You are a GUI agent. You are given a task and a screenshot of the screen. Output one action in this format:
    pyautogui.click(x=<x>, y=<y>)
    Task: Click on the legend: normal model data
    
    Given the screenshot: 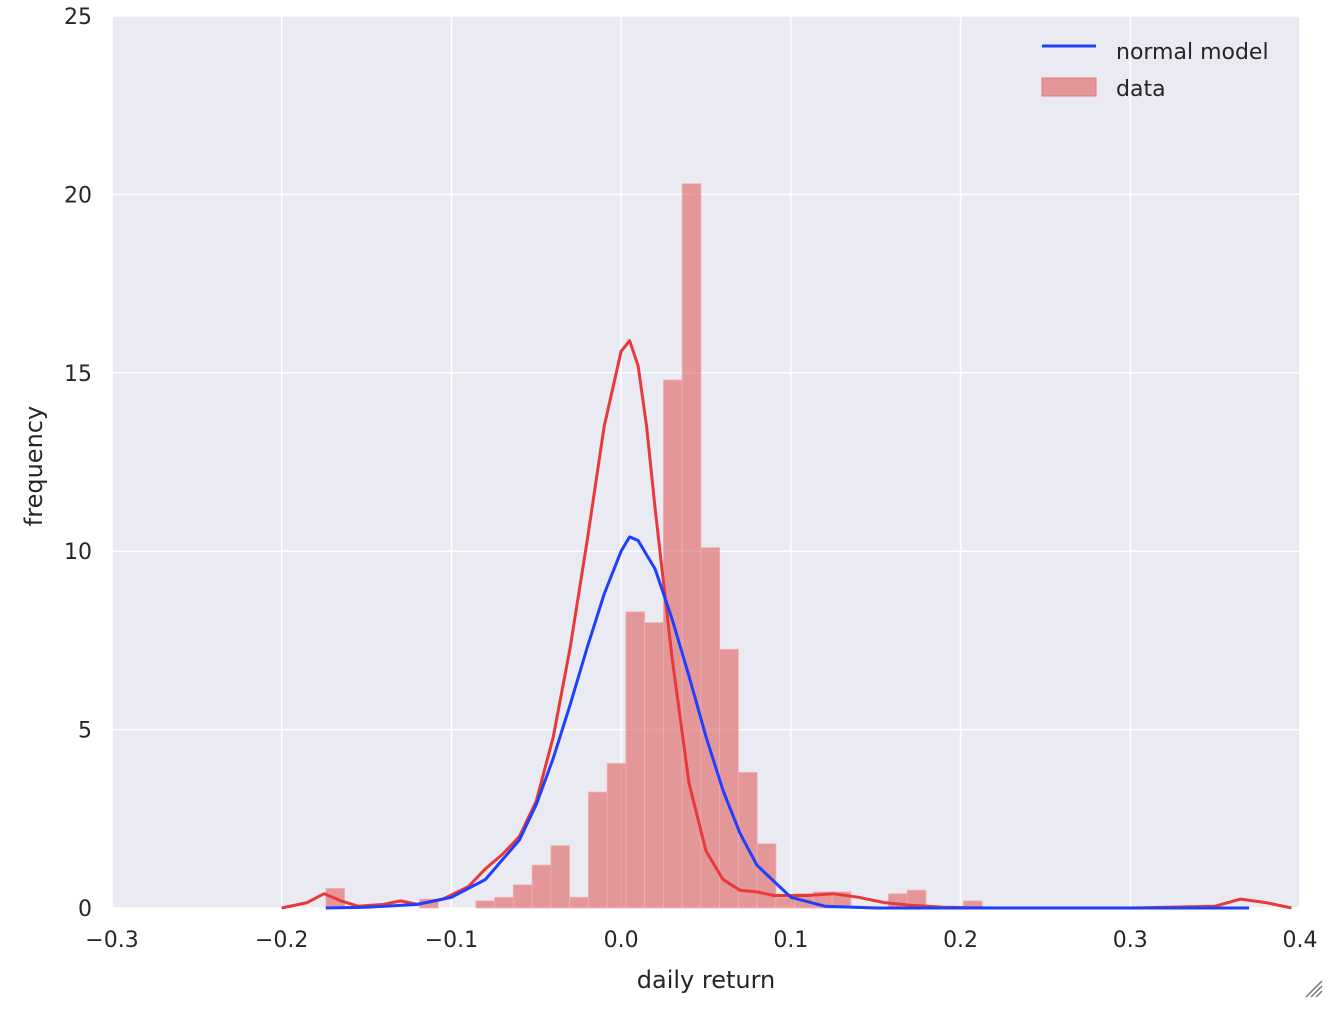 What is the action you would take?
    pyautogui.click(x=1155, y=71)
    